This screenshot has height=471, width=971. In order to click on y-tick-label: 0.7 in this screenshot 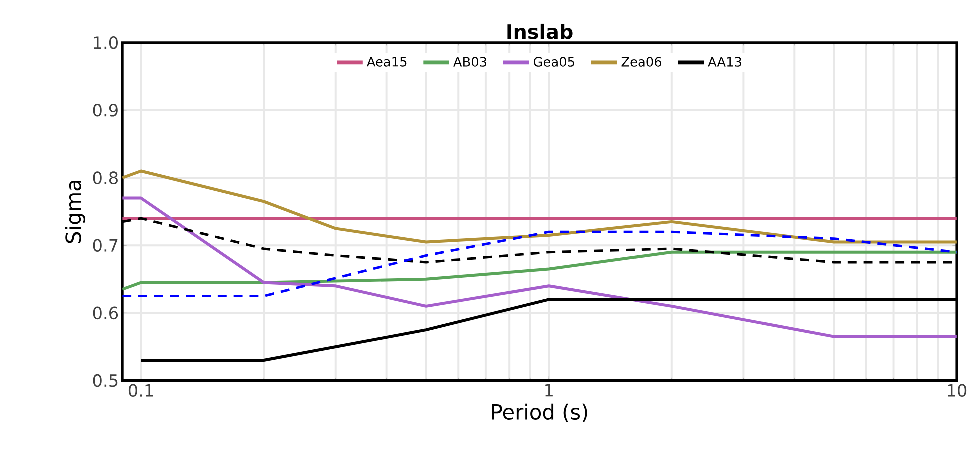, I will do `click(105, 245)`.